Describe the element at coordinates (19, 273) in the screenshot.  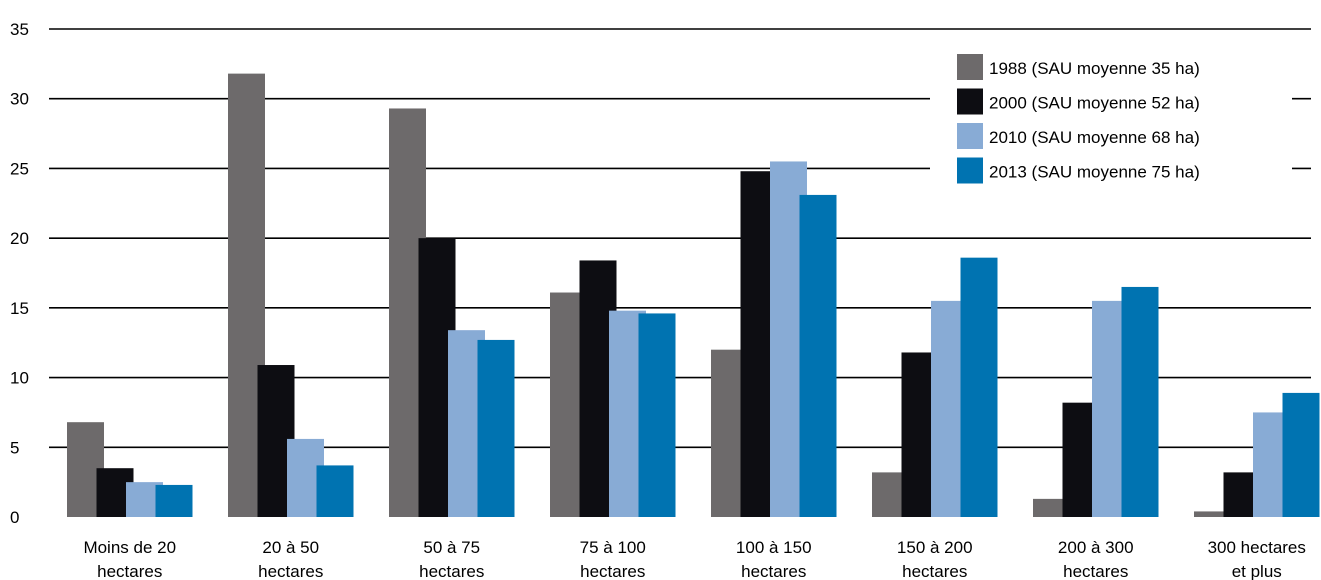
I see `y-axis-tick-labels: 0 5 10 15 20 25 30 35` at that location.